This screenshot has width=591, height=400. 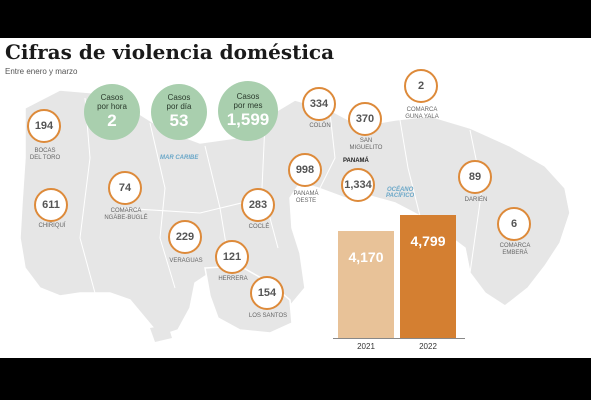 I want to click on stat-label: Casos por día, so click(x=179, y=102).